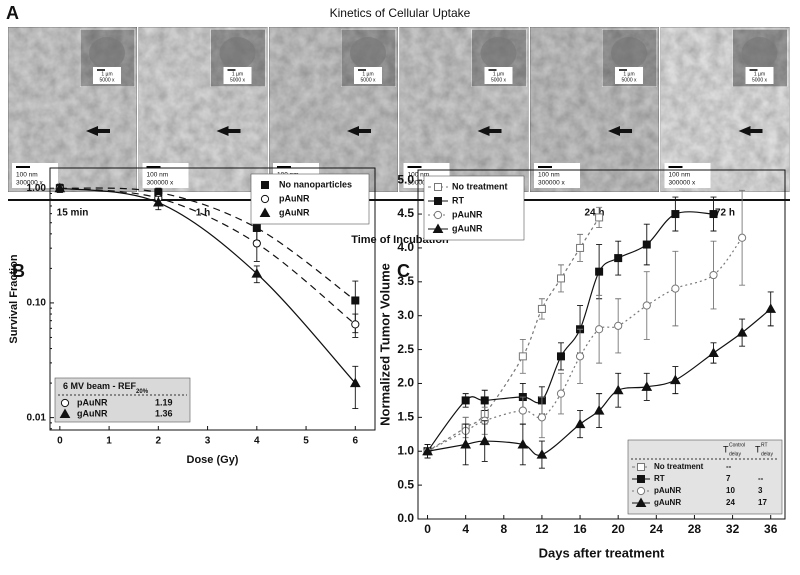 Image resolution: width=800 pixels, height=575 pixels. I want to click on table-header-sup: RT, so click(764, 445).